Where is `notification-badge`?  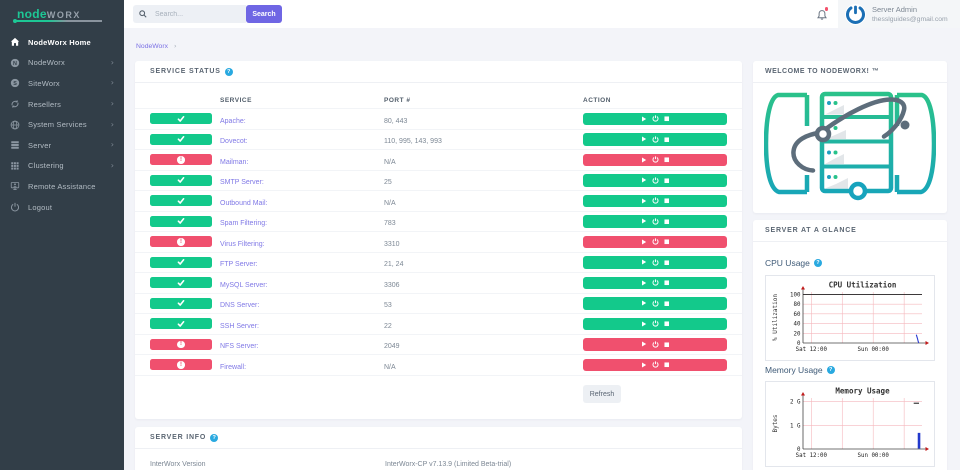
notification-badge is located at coordinates (826, 9).